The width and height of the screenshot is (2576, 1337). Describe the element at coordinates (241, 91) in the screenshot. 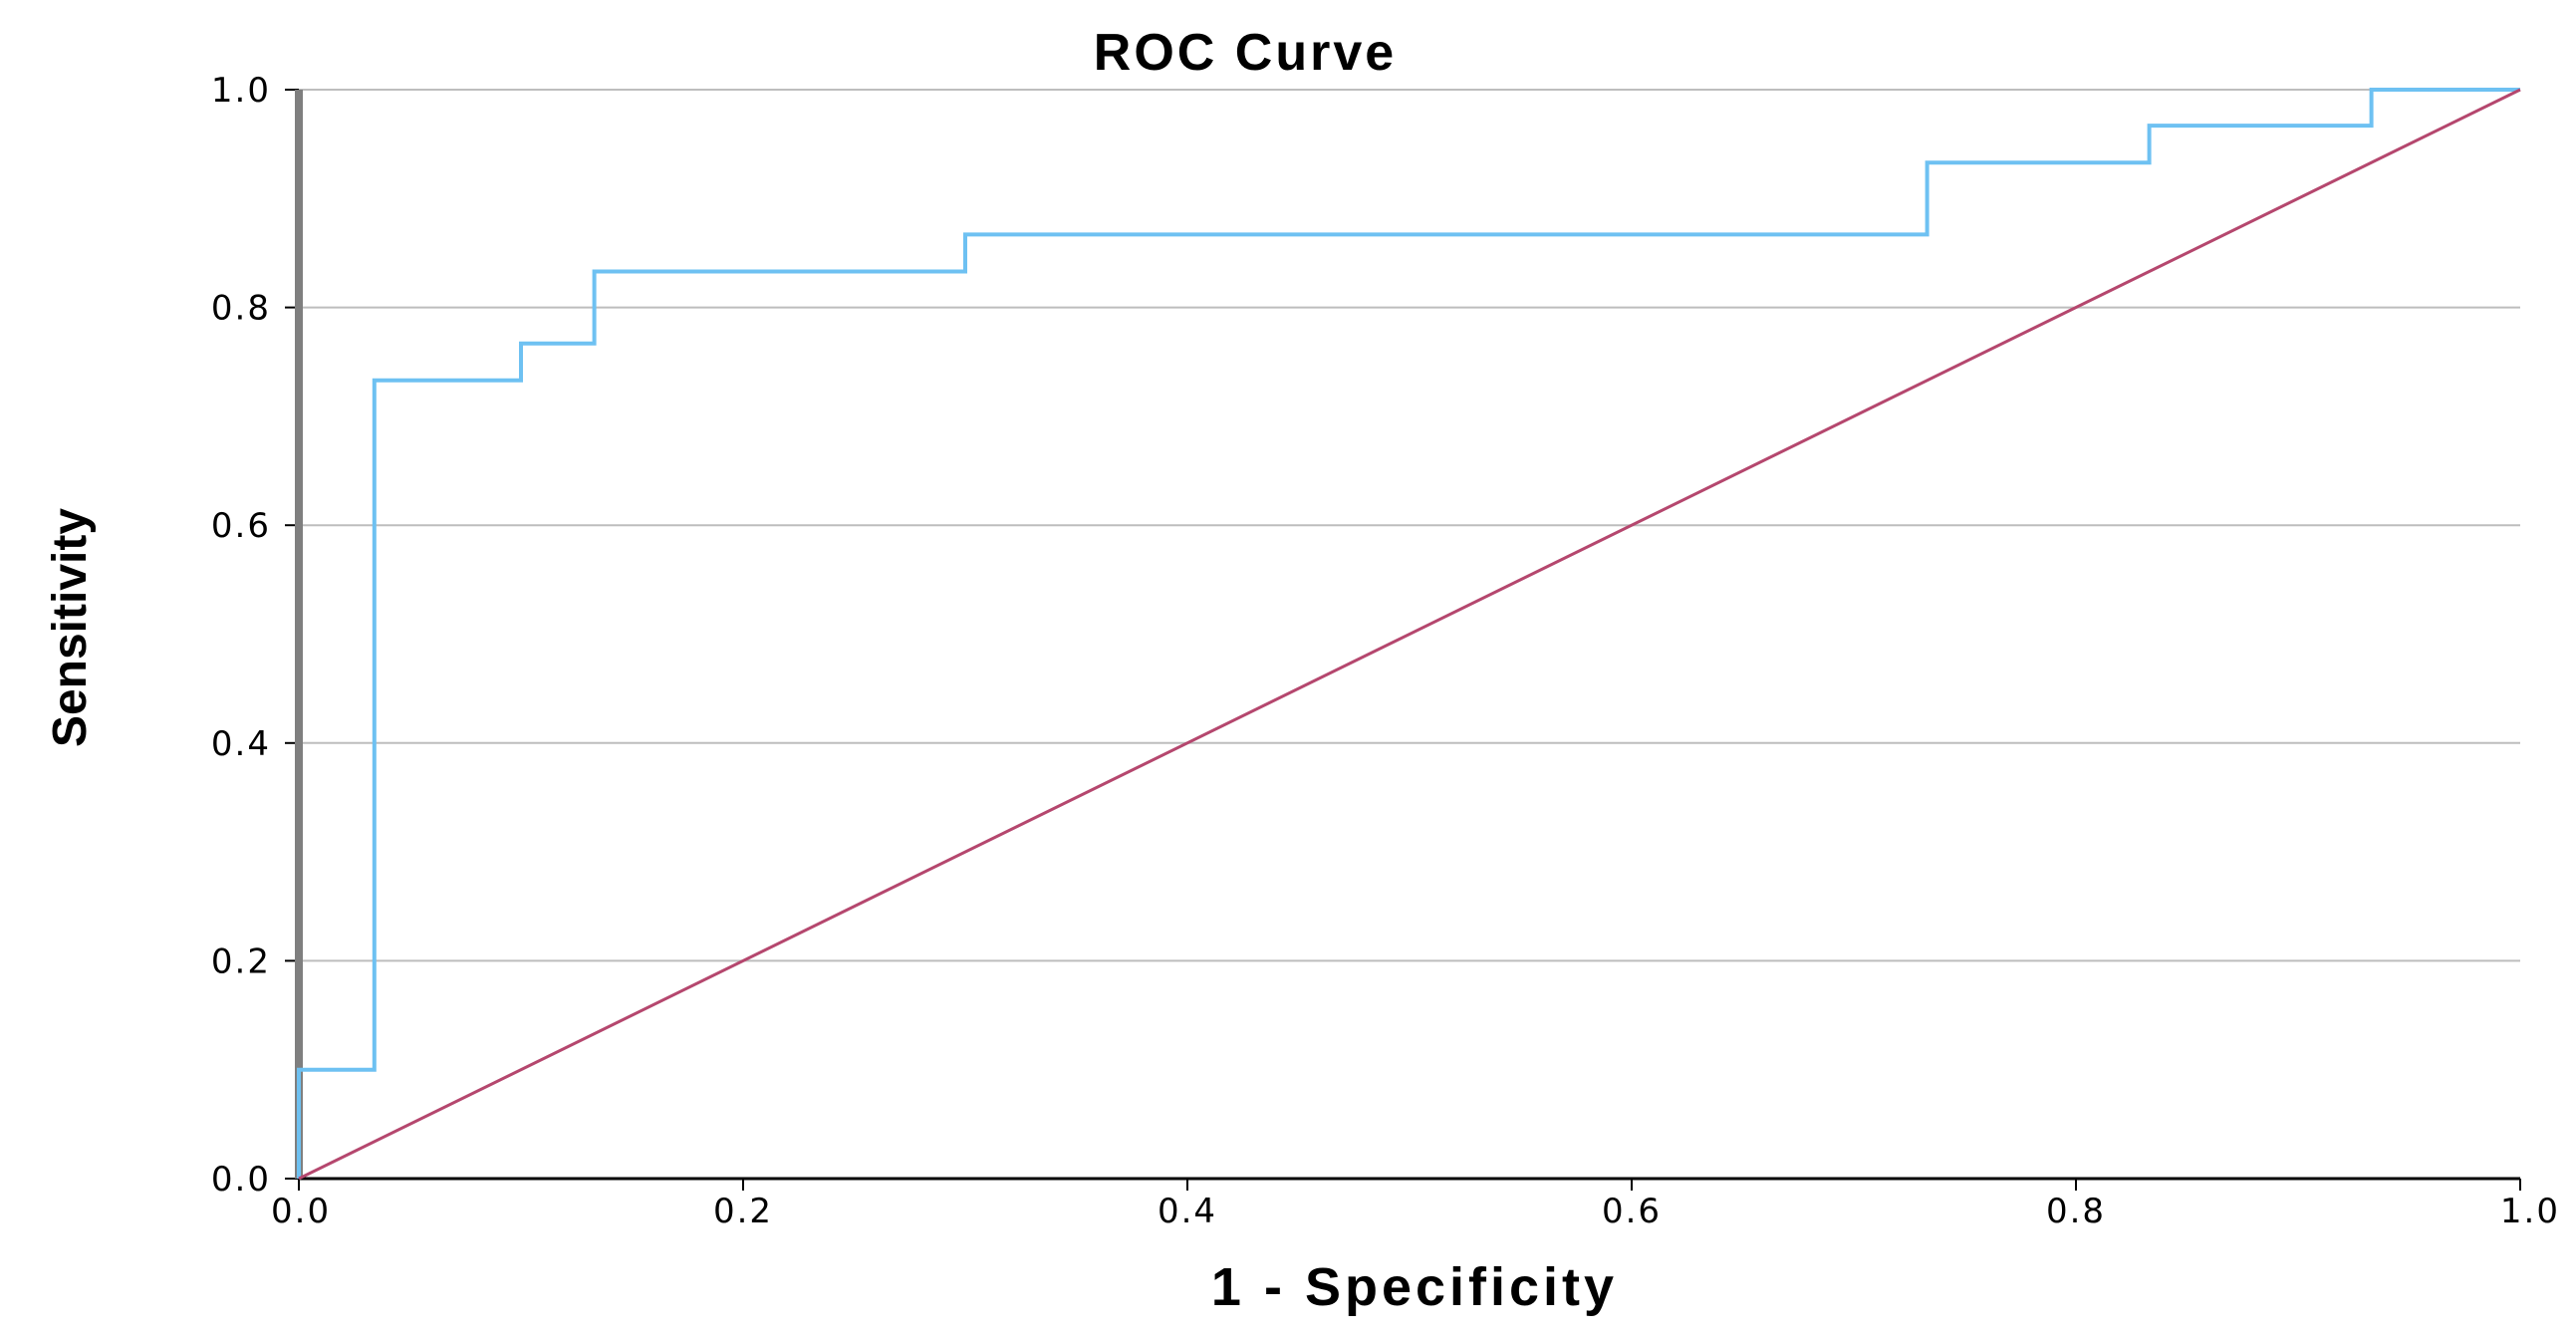

I see `y-tick-label: 1.0` at that location.